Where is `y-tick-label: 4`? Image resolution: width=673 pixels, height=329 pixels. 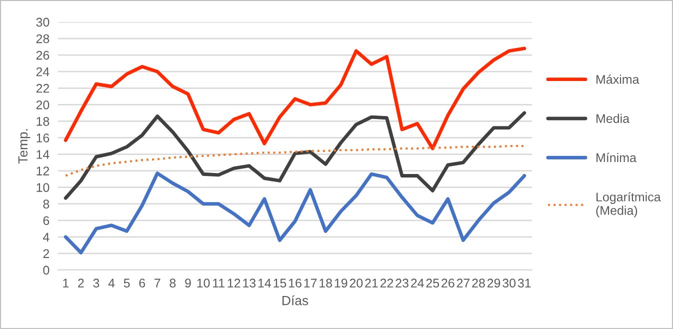 y-tick-label: 4 is located at coordinates (46, 237).